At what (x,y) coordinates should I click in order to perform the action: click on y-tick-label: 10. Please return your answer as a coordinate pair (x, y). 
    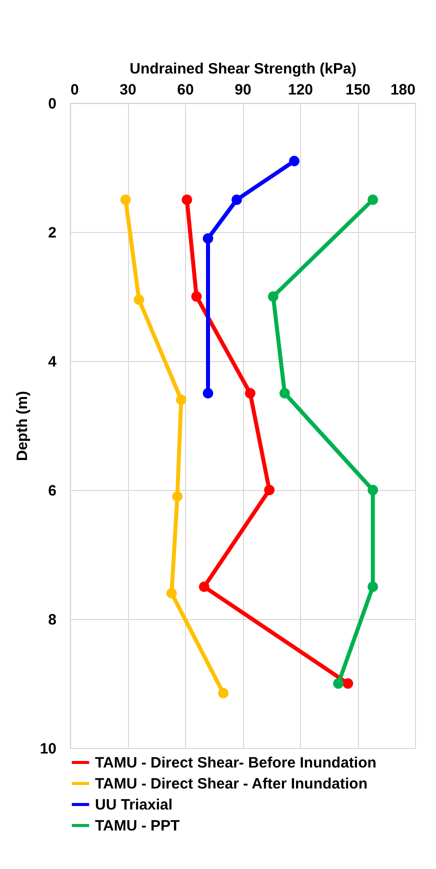
    Looking at the image, I should click on (48, 749).